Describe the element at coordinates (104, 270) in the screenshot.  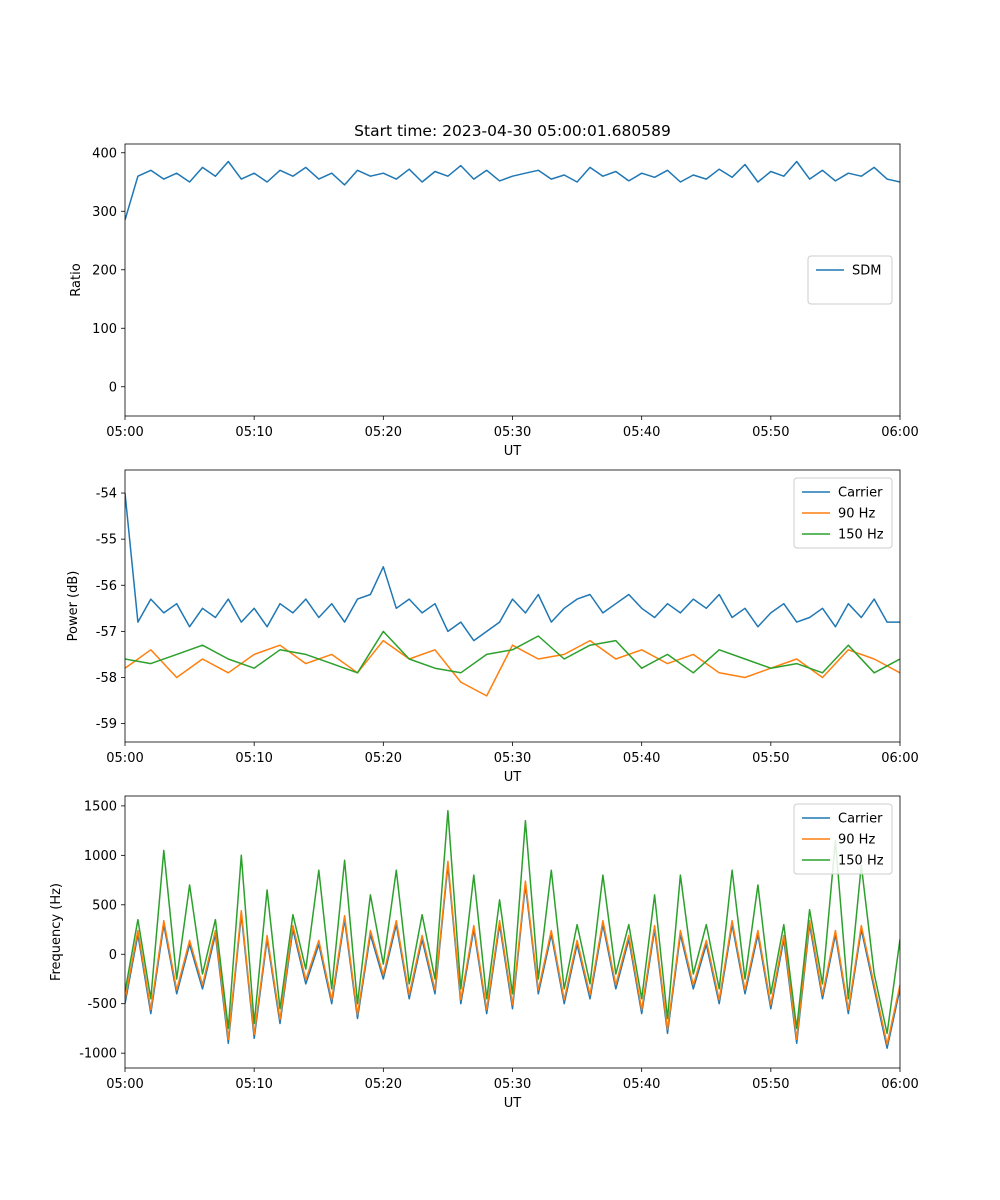
I see `y-tick-label: 200` at that location.